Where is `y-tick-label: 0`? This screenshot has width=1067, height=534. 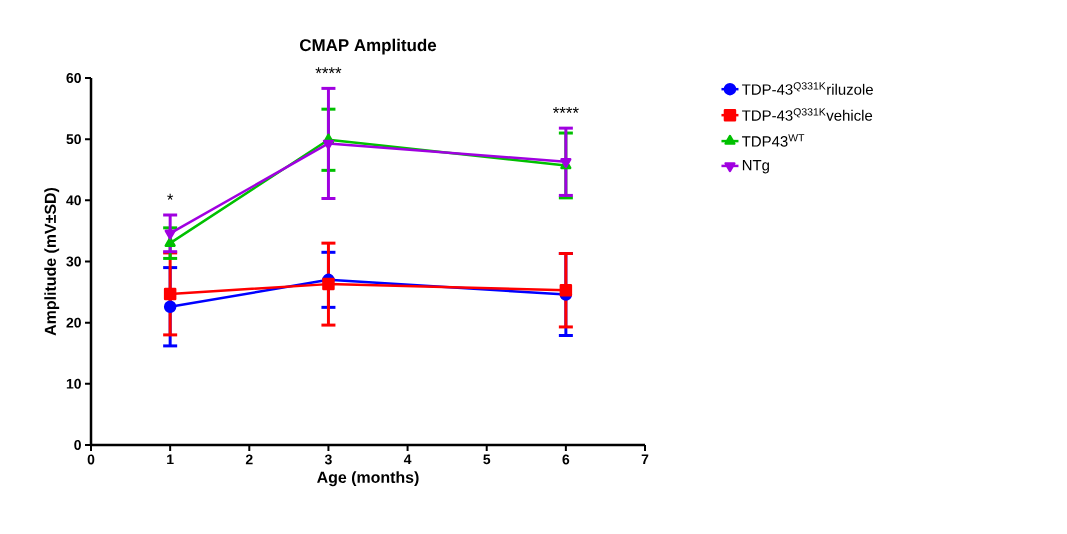
y-tick-label: 0 is located at coordinates (77, 445).